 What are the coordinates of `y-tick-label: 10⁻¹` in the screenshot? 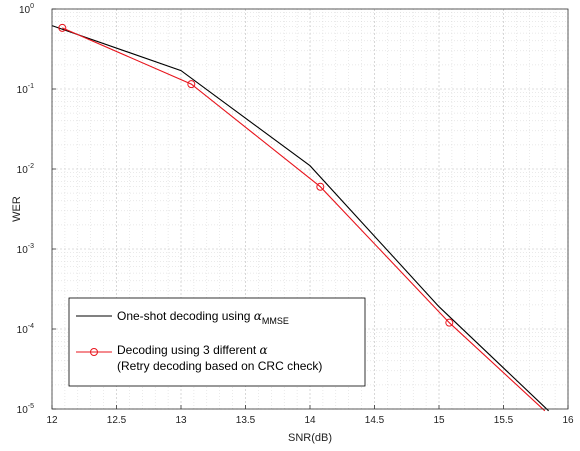 It's located at (25, 89).